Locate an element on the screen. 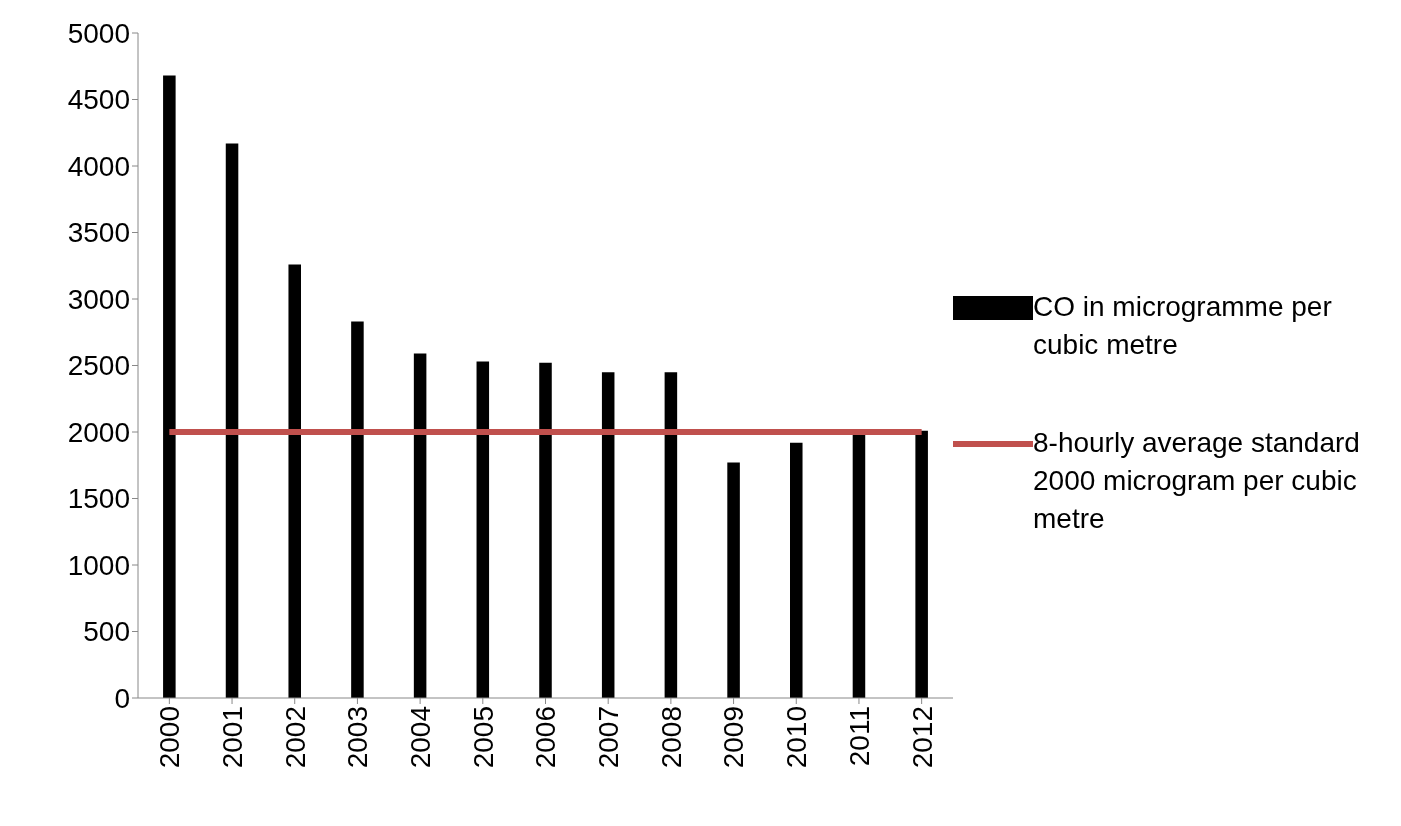  y-tick-label: 500 is located at coordinates (106, 632).